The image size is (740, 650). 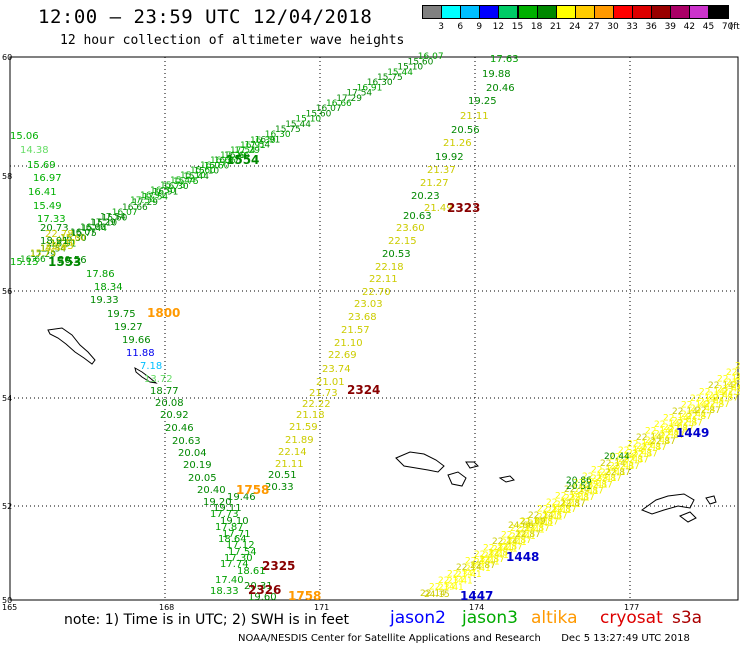 What do you see at coordinates (279, 487) in the screenshot?
I see `track-value: 20.33` at bounding box center [279, 487].